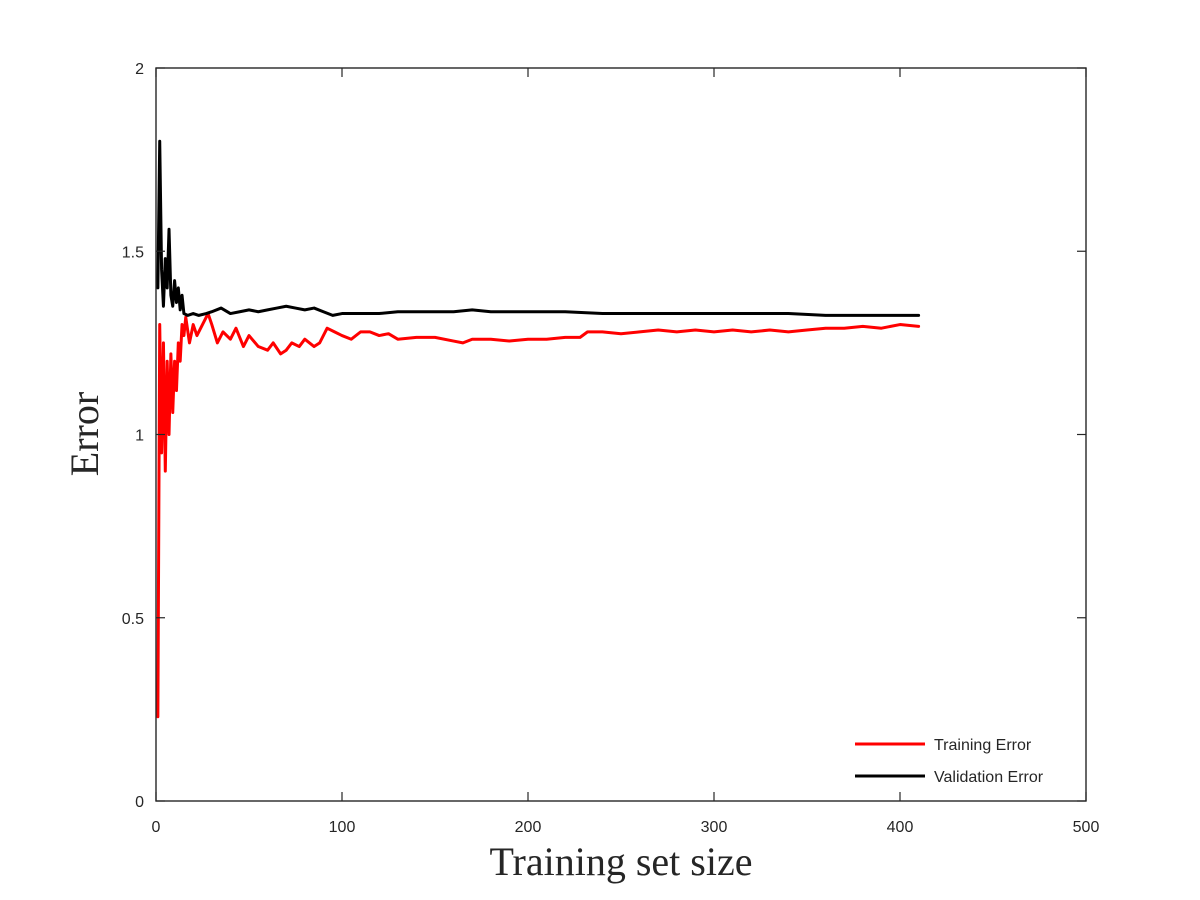 This screenshot has width=1200, height=900. Describe the element at coordinates (342, 827) in the screenshot. I see `x-tick-label: 100` at that location.